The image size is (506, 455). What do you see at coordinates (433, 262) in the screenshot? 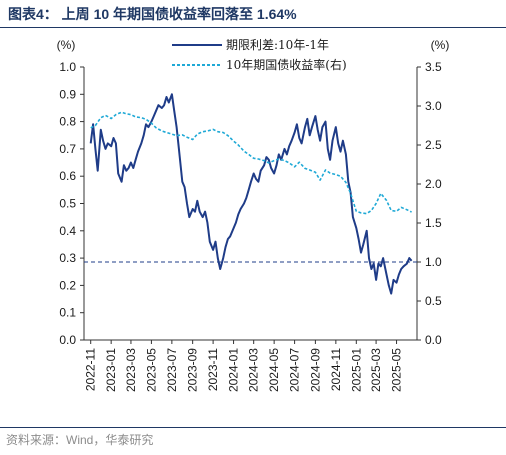
I see `right-tick-label: 1.0` at bounding box center [433, 262].